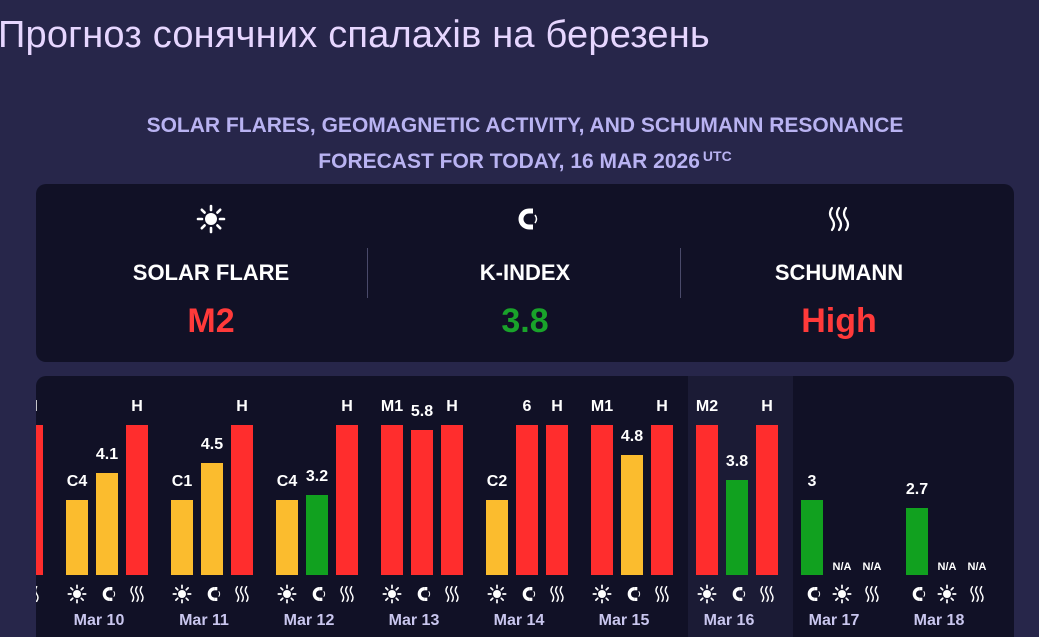 This screenshot has width=1039, height=637. I want to click on schumann-value: High, so click(839, 321).